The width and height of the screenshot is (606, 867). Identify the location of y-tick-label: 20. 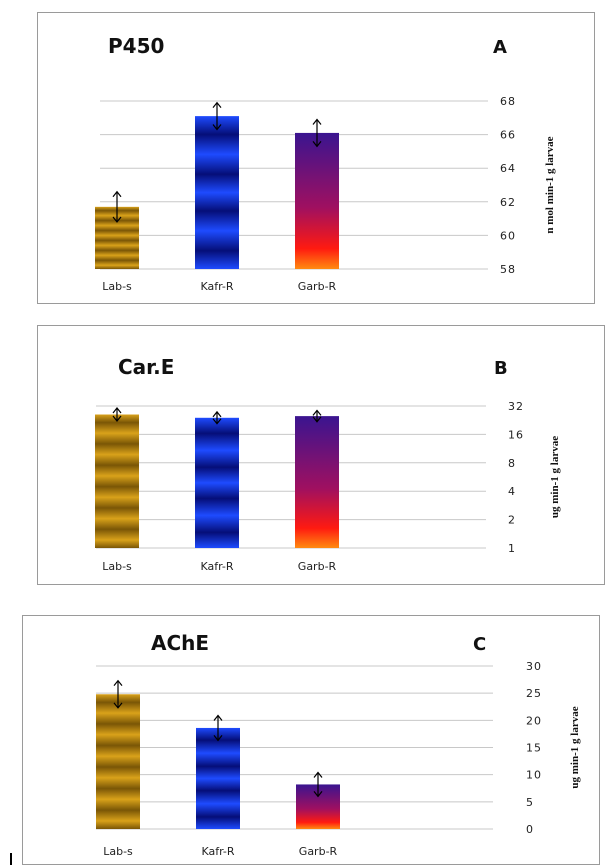
(534, 720).